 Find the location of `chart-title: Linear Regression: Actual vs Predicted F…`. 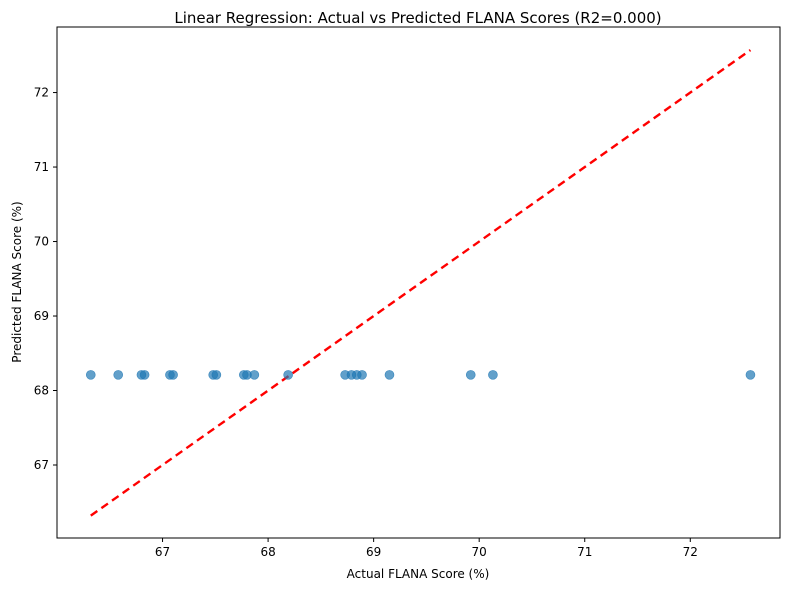

chart-title: Linear Regression: Actual vs Predicted F… is located at coordinates (417, 18).